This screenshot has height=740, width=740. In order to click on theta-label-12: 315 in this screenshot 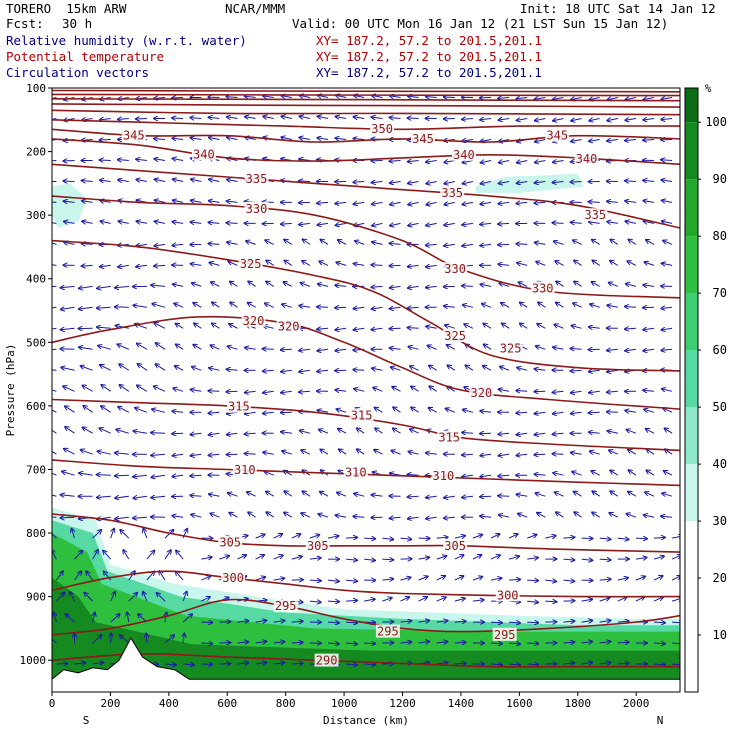, I will do `click(239, 407)`.